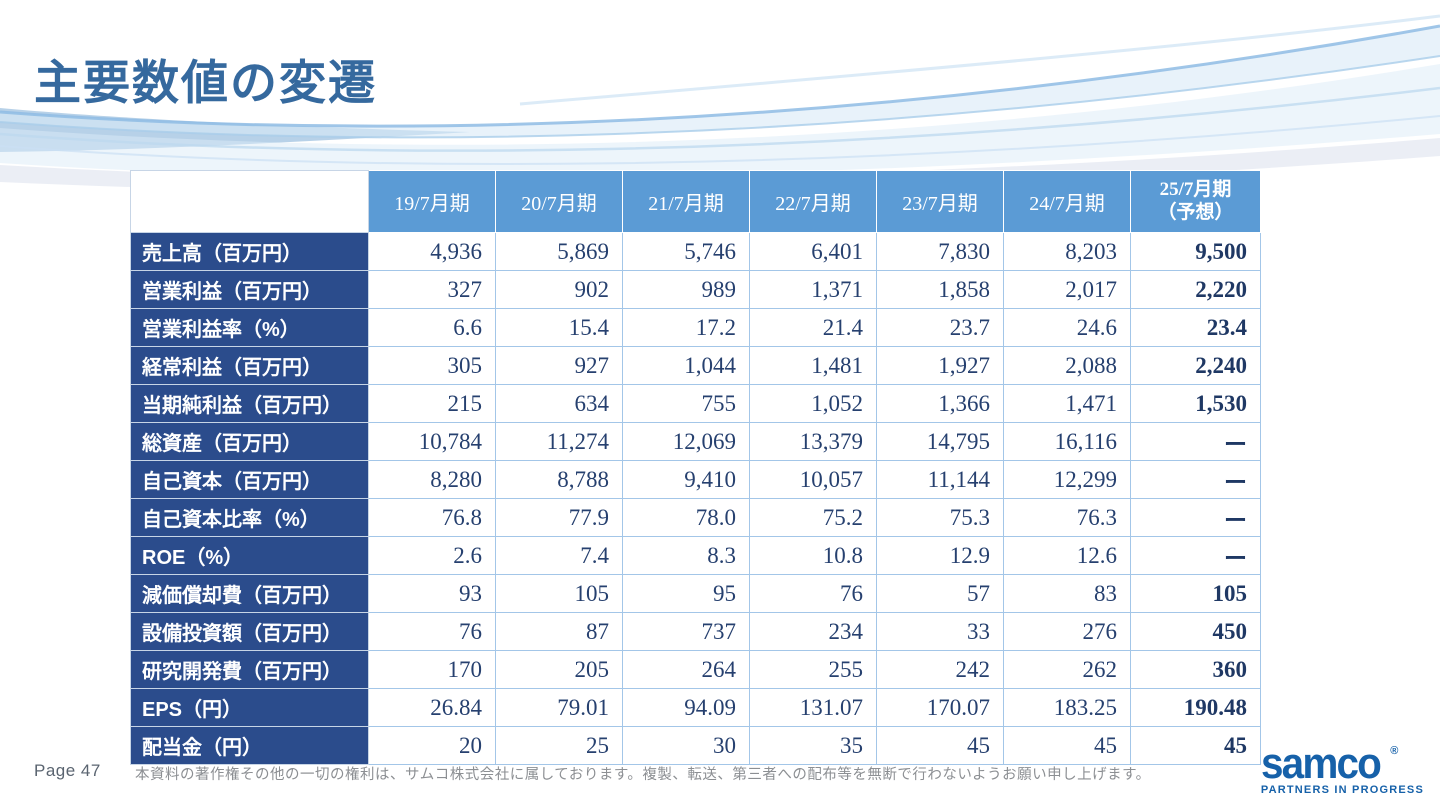 The width and height of the screenshot is (1440, 810). I want to click on cell-r13-c6: 45, so click(1195, 745).